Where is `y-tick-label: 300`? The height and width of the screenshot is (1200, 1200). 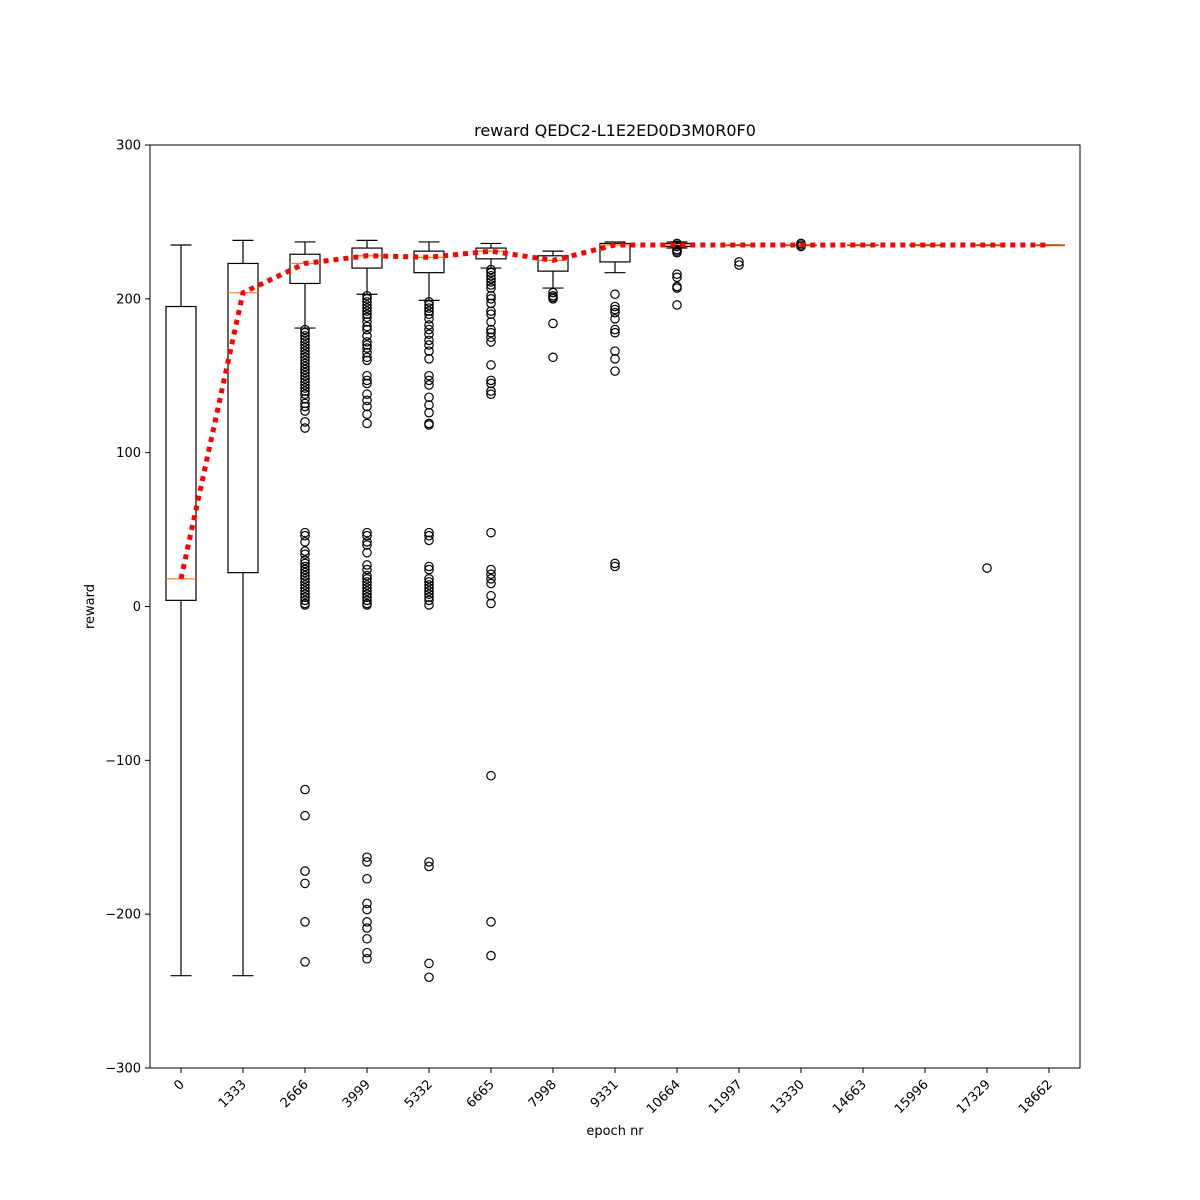
y-tick-label: 300 is located at coordinates (128, 146).